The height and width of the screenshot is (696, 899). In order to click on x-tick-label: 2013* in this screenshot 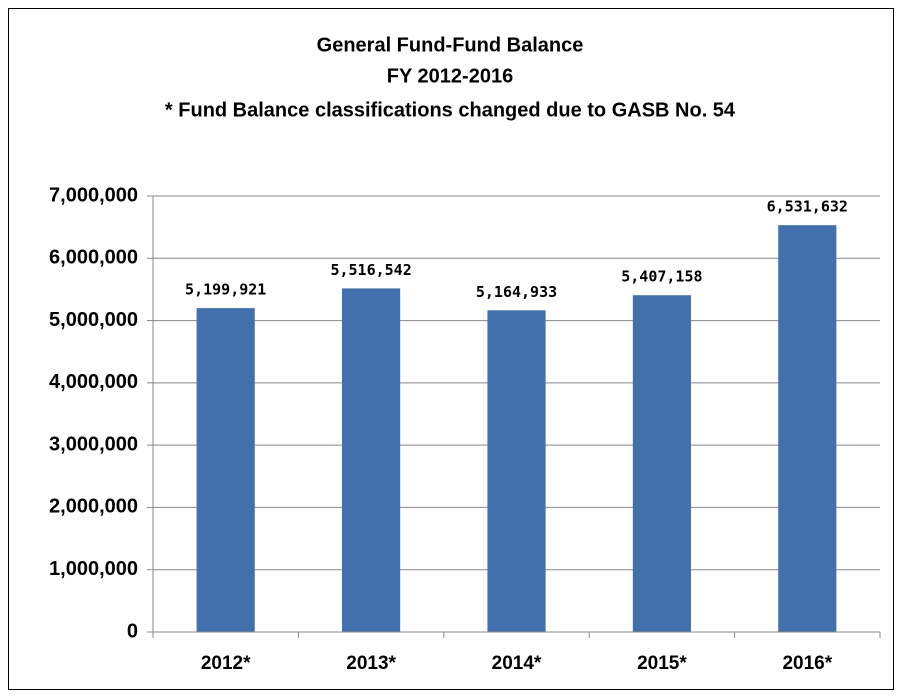, I will do `click(371, 663)`.